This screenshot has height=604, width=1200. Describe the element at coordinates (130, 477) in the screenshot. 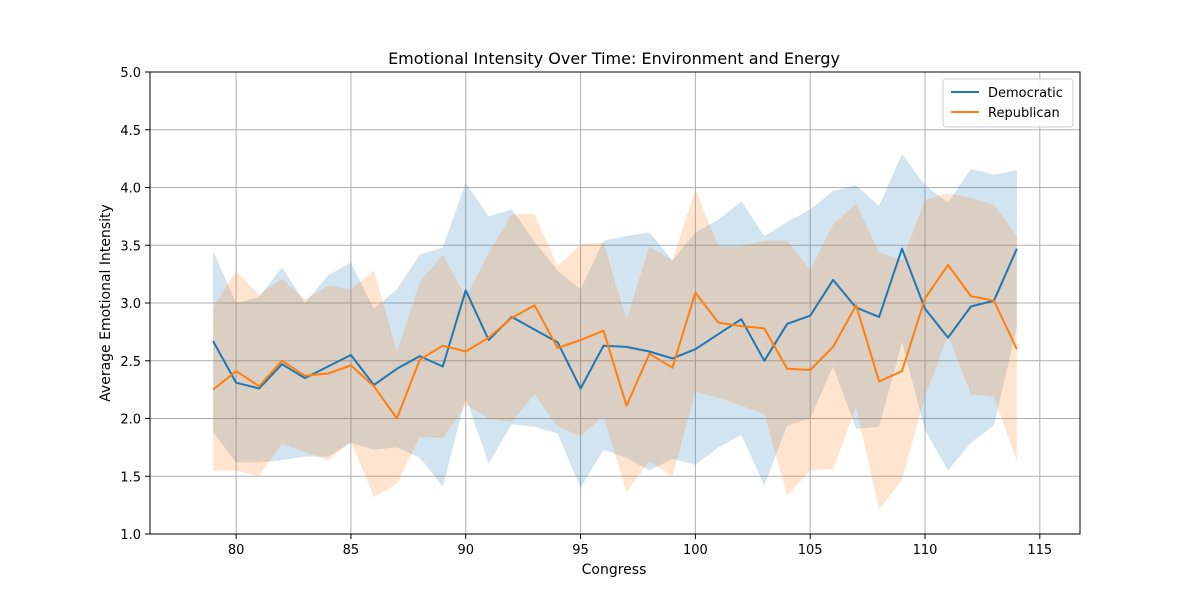

I see `y-tick-label: 1.5` at that location.